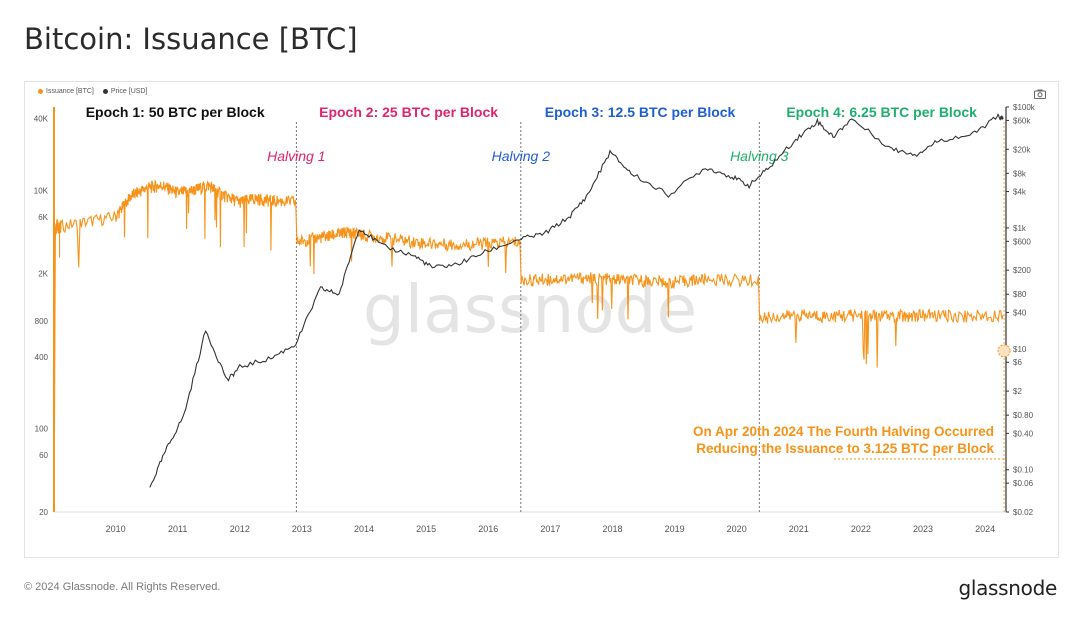 This screenshot has width=1080, height=622. I want to click on legend-item-issuance: Issuance [BTC], so click(66, 91).